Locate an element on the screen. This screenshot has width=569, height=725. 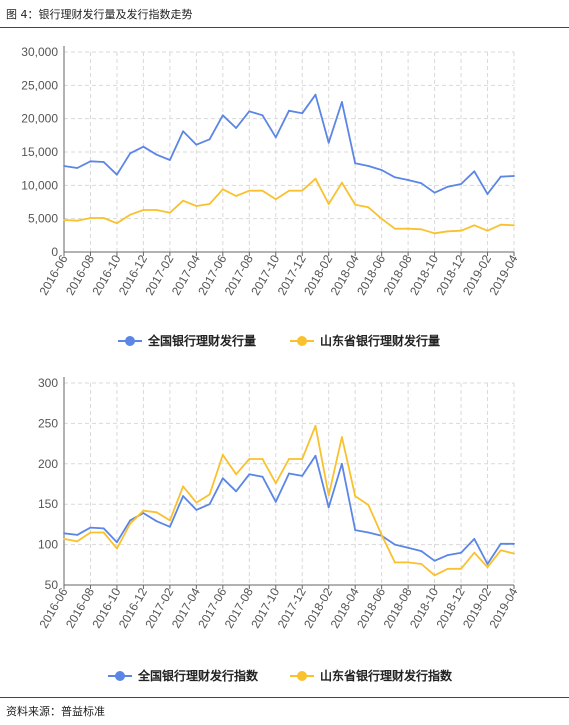
y-tick-label: 50 is located at coordinates (52, 585).